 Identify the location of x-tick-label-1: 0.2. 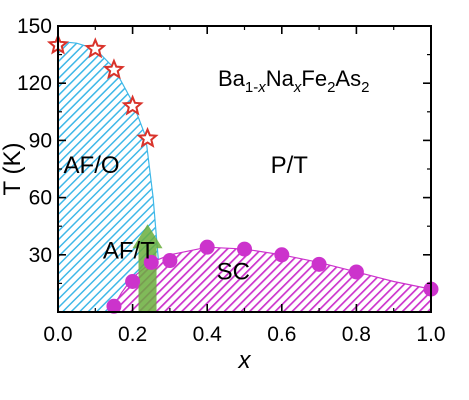
(132, 334).